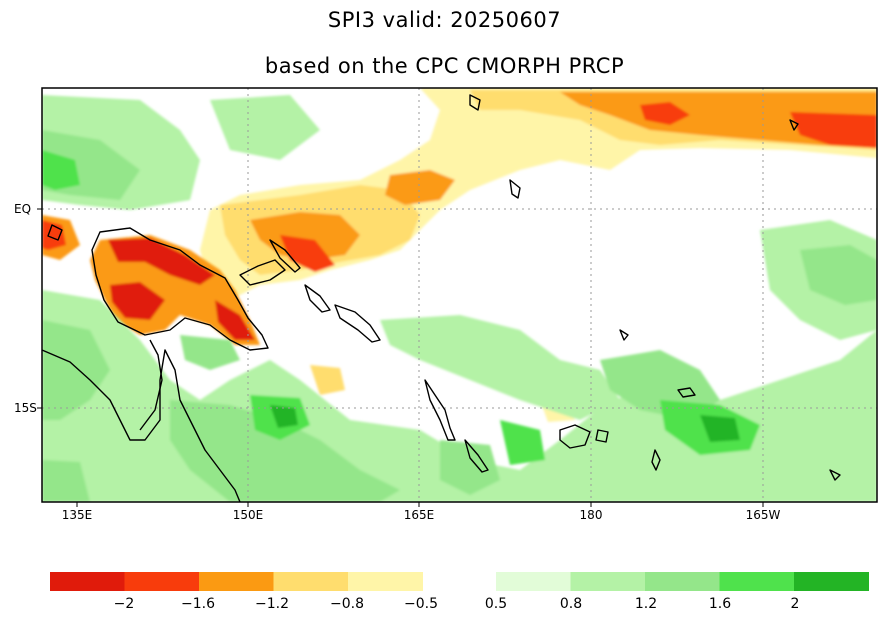 This screenshot has height=618, width=889. Describe the element at coordinates (440, 410) in the screenshot. I see `coast-vanuatu` at that location.